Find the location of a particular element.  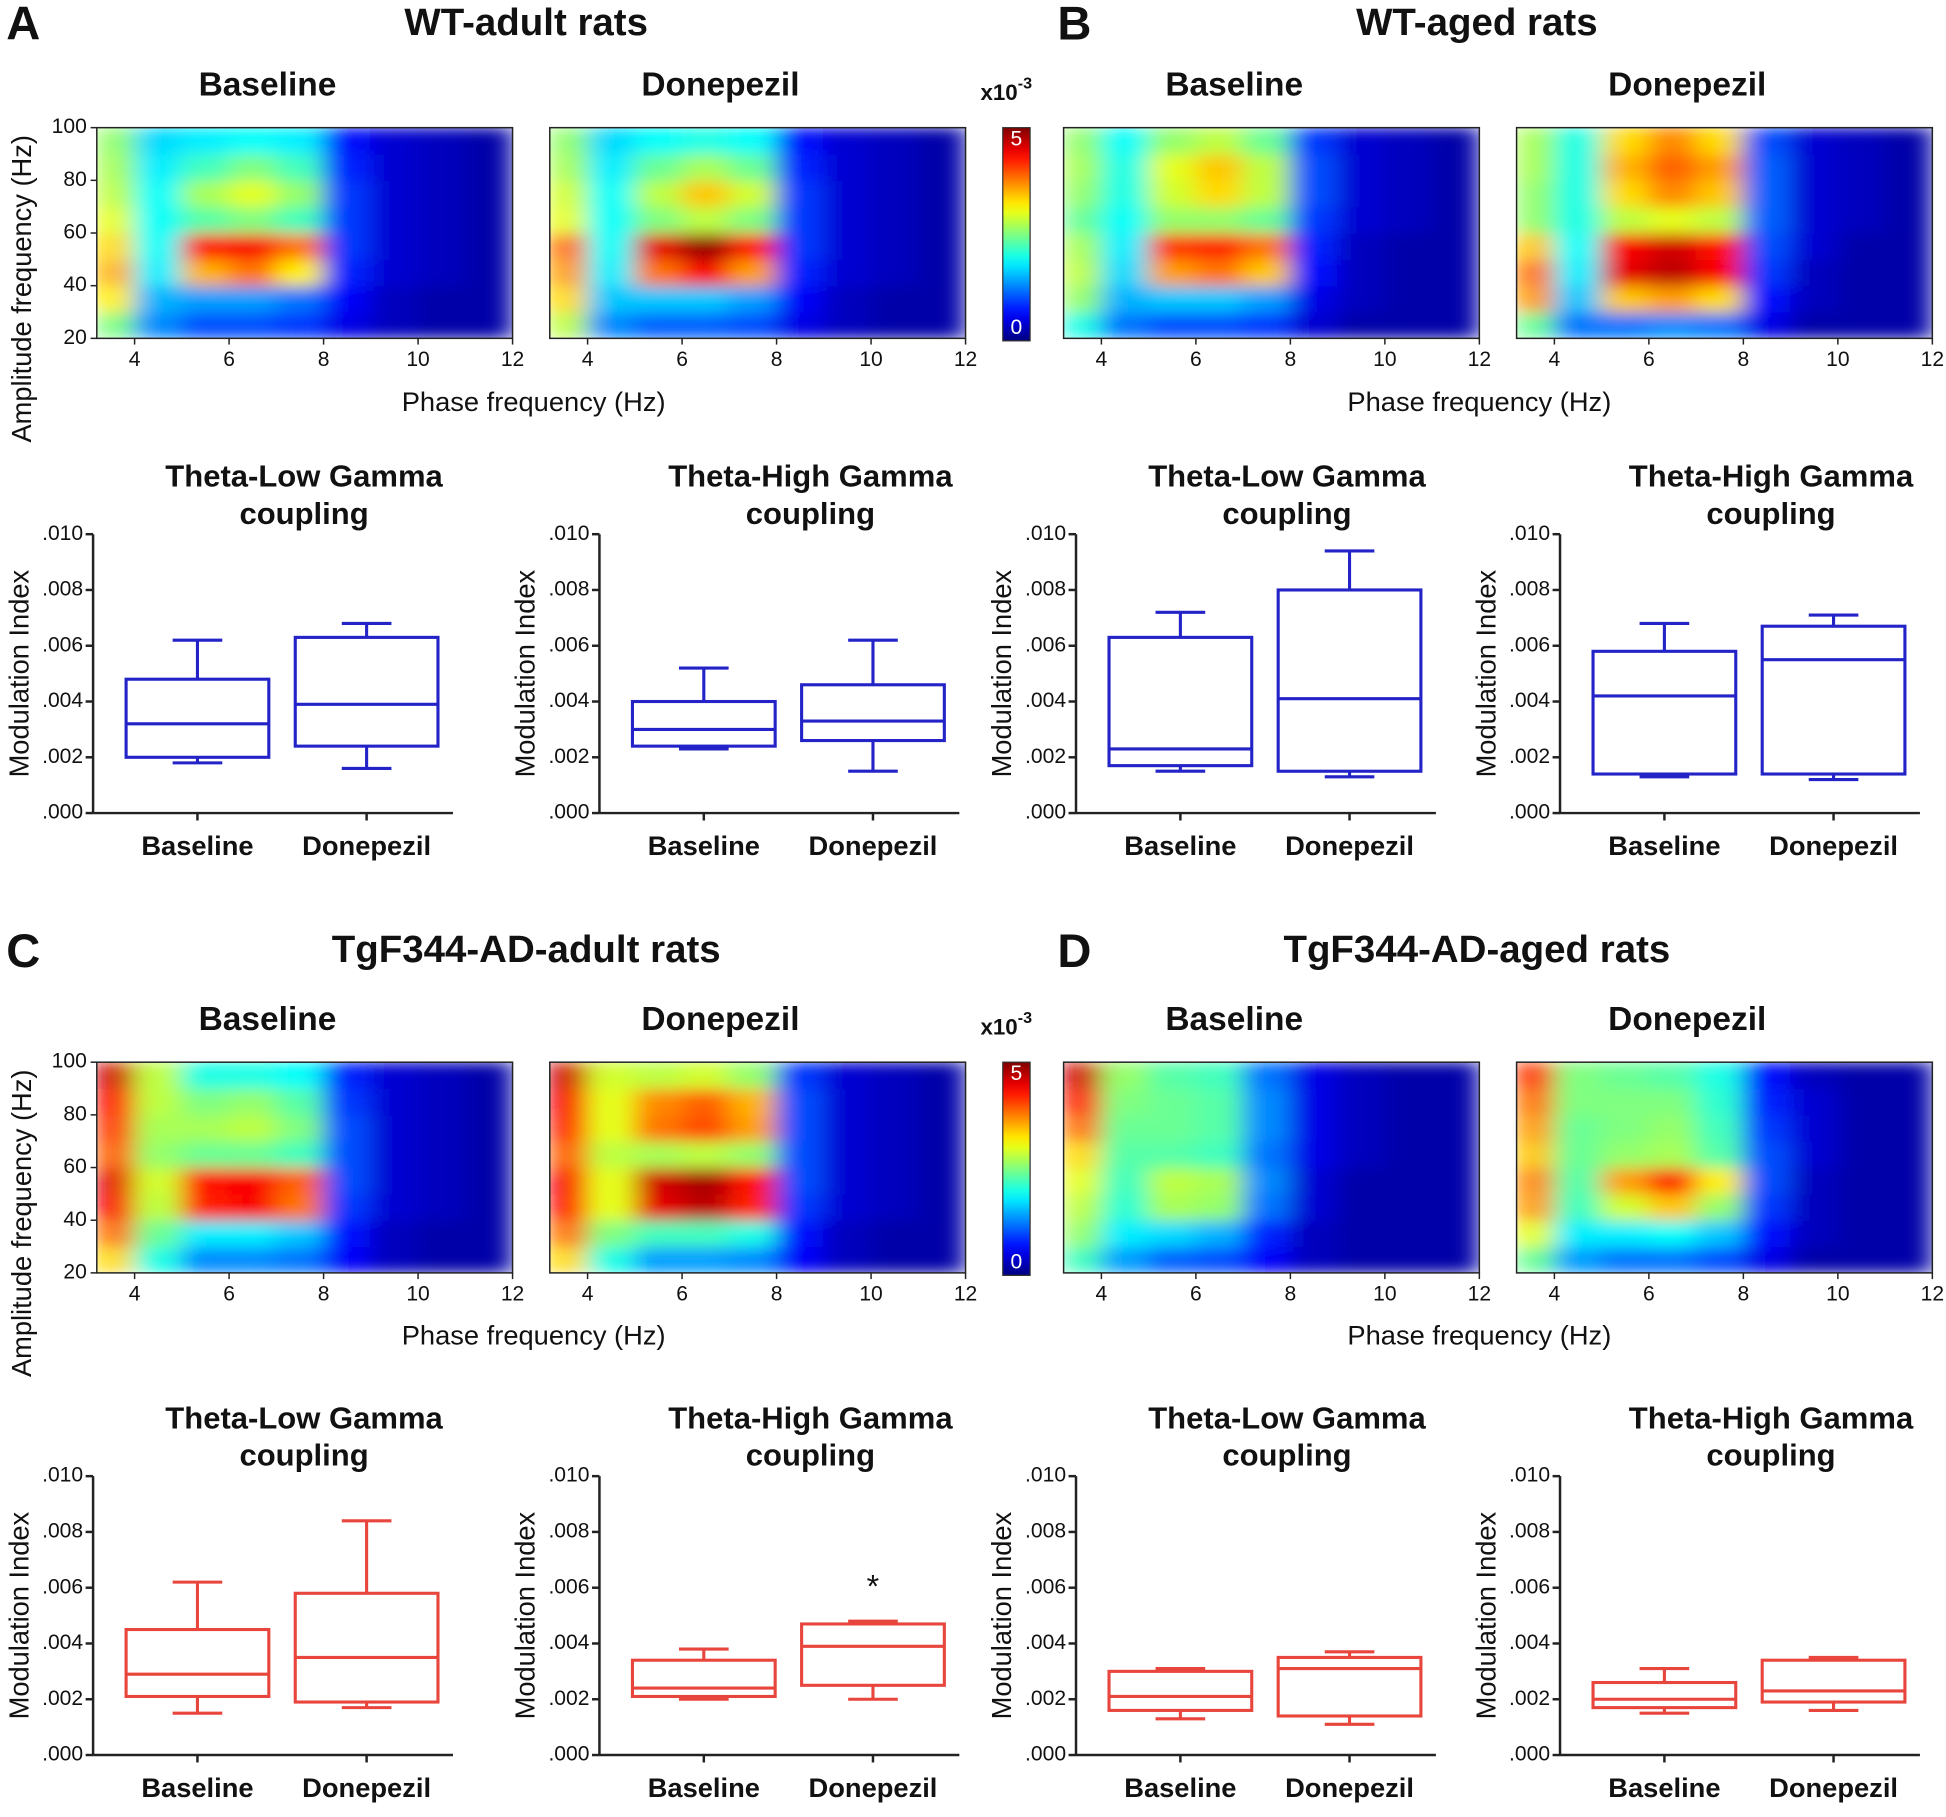

colorbar-exponent: -3 is located at coordinates (1025, 84).